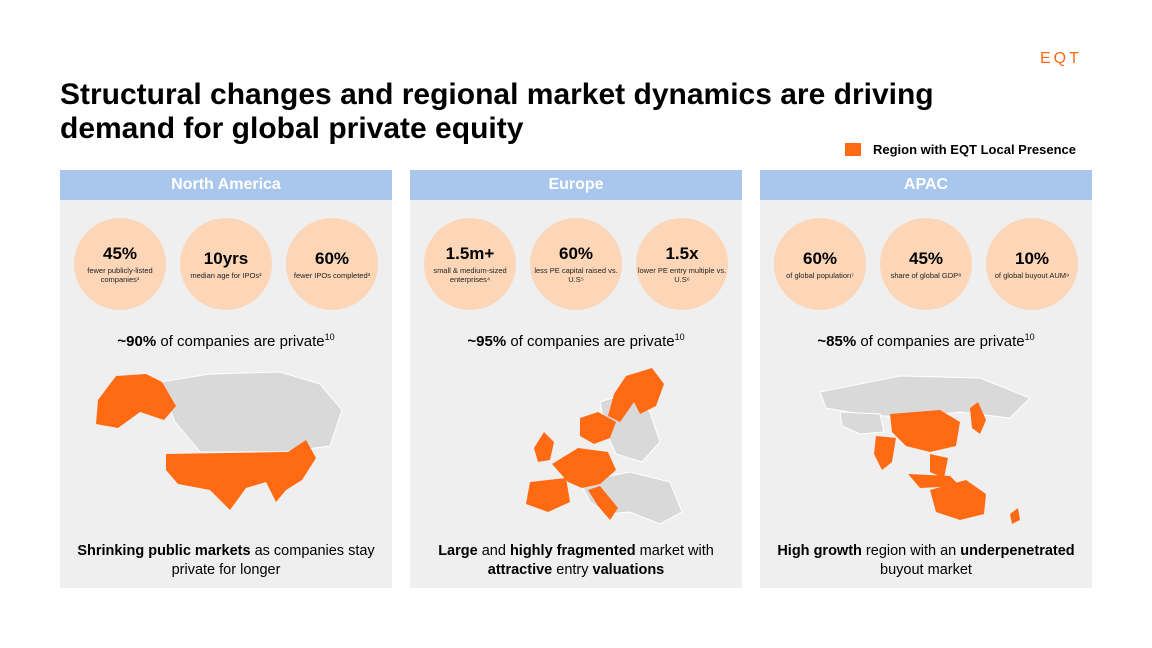 The image size is (1152, 648). I want to click on europe-map, so click(604, 446).